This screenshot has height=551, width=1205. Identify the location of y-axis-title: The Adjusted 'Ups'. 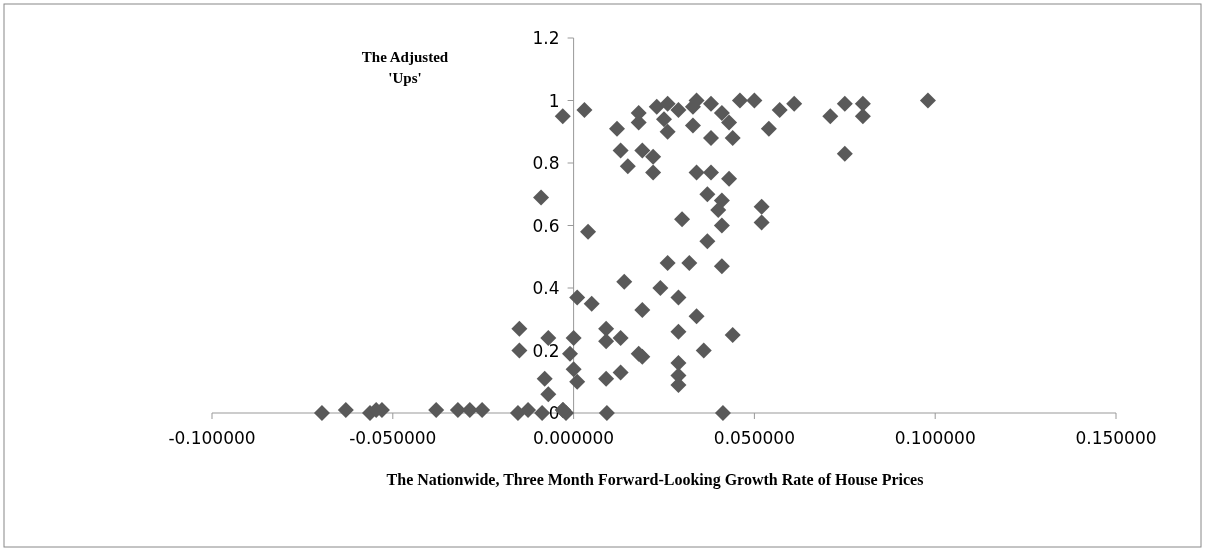
(405, 67).